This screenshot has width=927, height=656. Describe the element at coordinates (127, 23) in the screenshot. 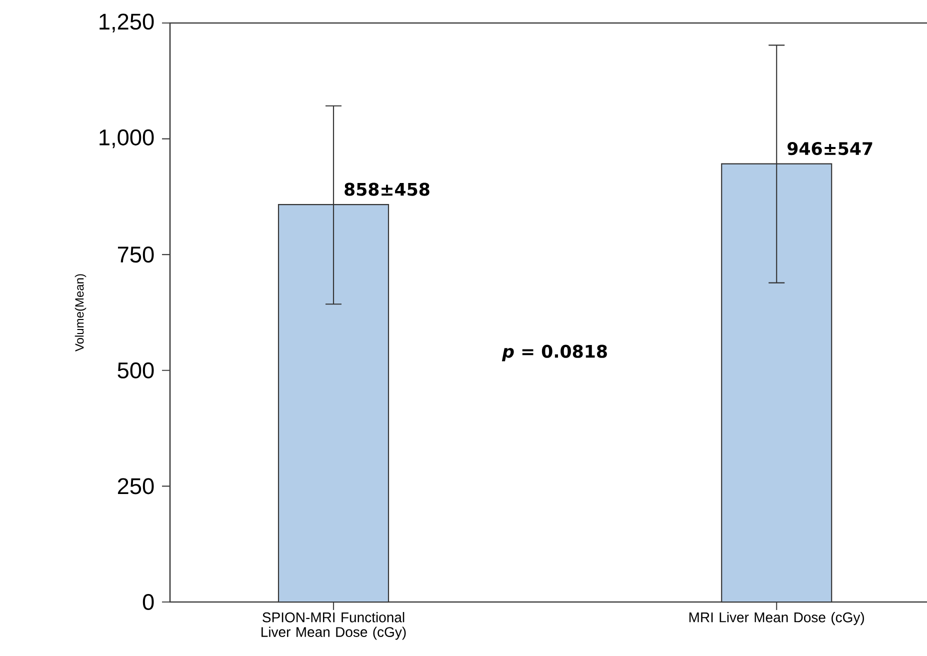

I see `y-tick-label: 1,250` at that location.